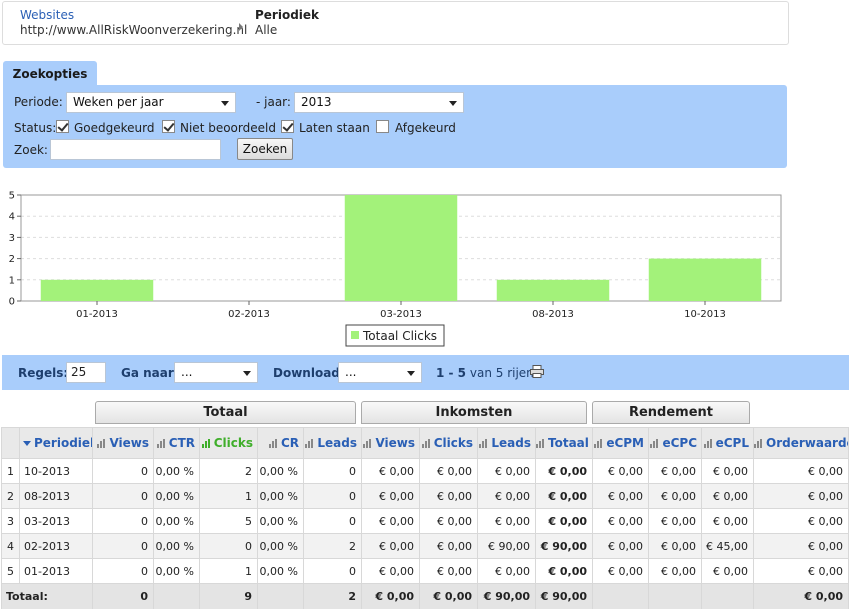 This screenshot has width=849, height=609. Describe the element at coordinates (47, 15) in the screenshot. I see `breadcrumb-websites-label: Websites` at that location.